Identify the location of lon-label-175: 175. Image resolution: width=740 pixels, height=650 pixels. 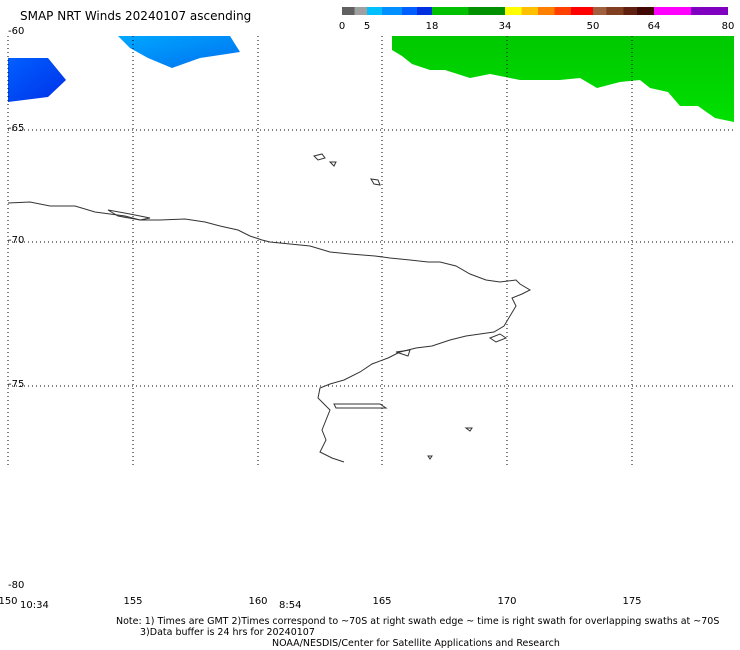
(632, 601).